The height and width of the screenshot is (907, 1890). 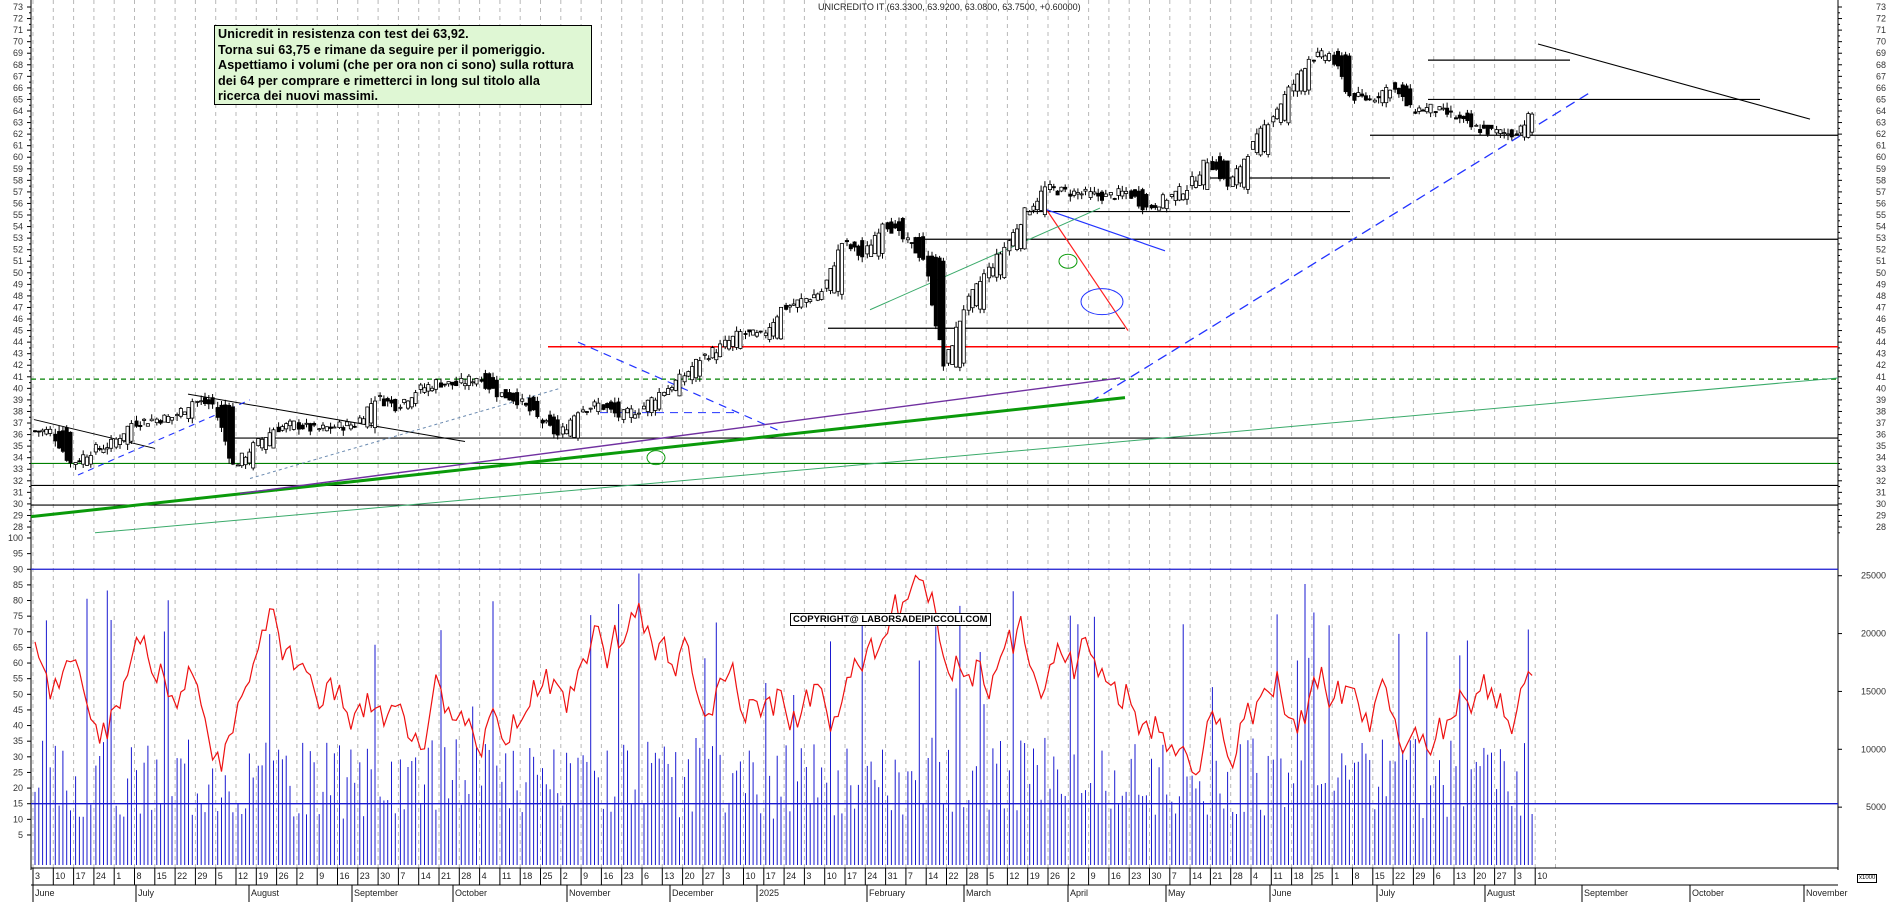 I want to click on day-label: 12, so click(x=243, y=876).